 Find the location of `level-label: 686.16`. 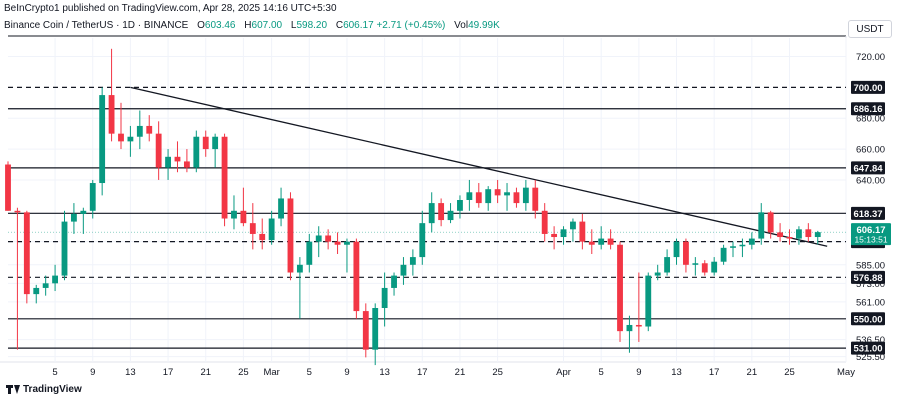

level-label: 686.16 is located at coordinates (867, 109).